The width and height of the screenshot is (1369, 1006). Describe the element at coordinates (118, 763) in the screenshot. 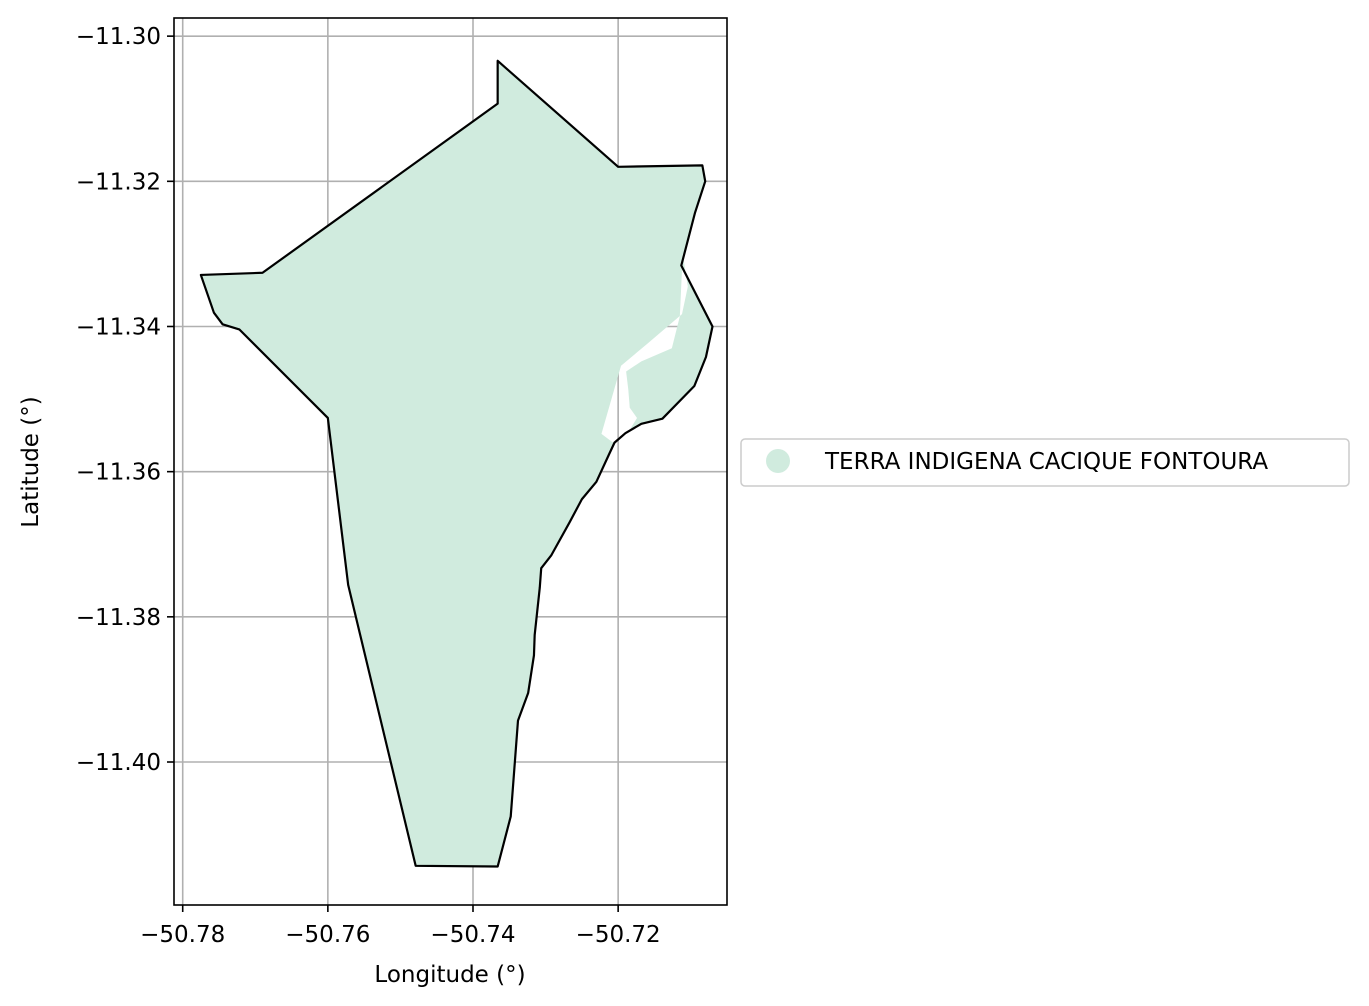

I see `y-tick-label-5: −11.40` at that location.